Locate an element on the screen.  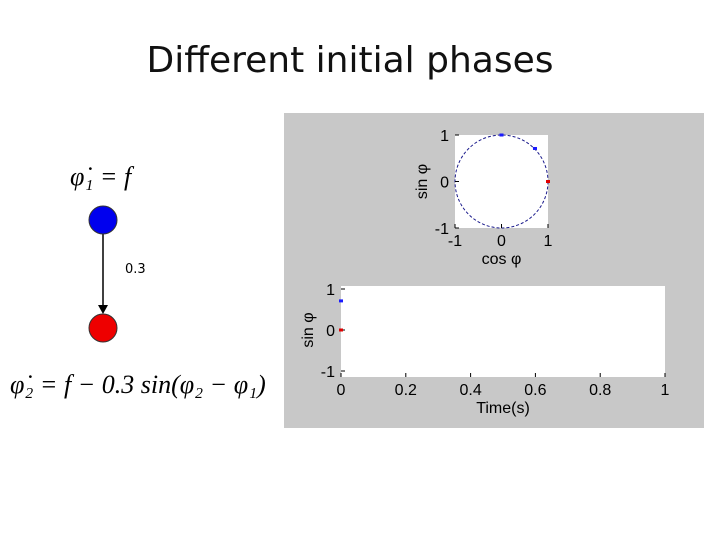
x-tick-label: 0.6 is located at coordinates (535, 390).